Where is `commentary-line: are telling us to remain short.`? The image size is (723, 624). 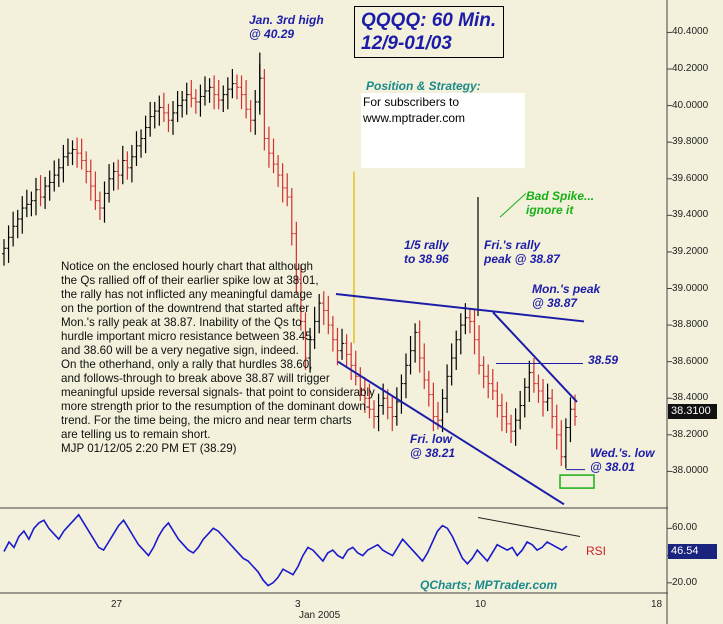 commentary-line: are telling us to remain short. is located at coordinates (136, 434).